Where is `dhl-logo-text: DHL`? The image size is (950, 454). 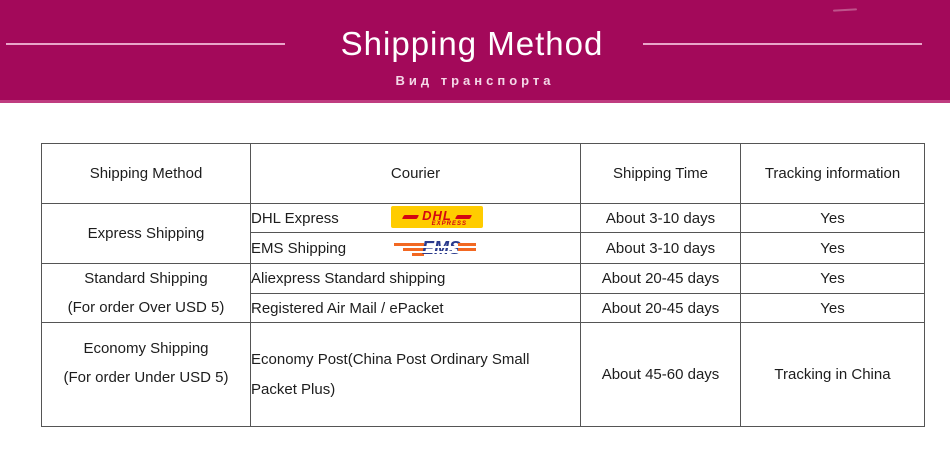
dhl-logo-text: DHL is located at coordinates (437, 215).